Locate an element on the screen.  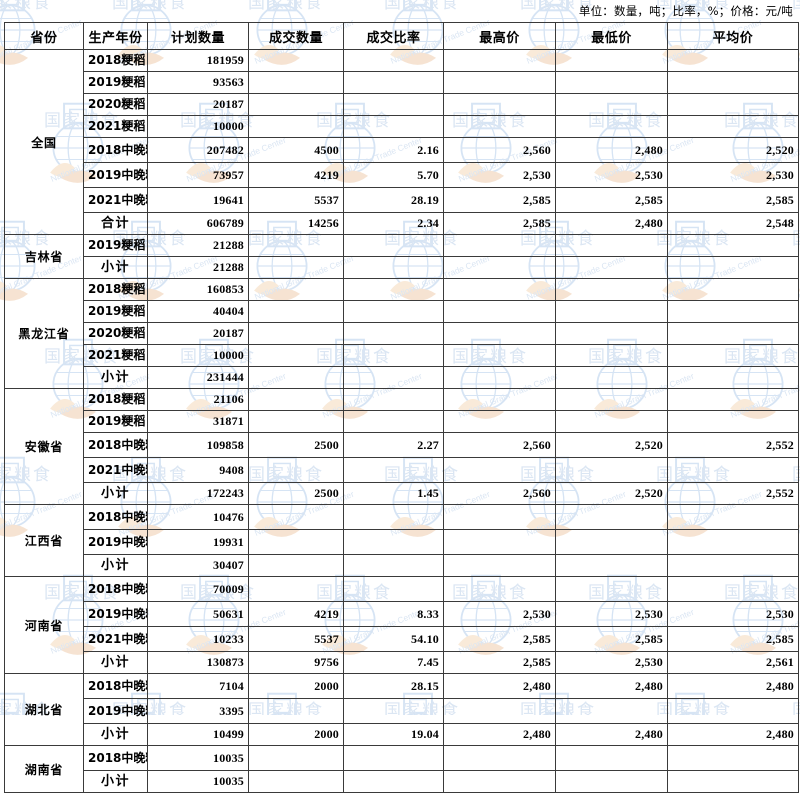
lowest-price-cell: 2,585 is located at coordinates (611, 200).